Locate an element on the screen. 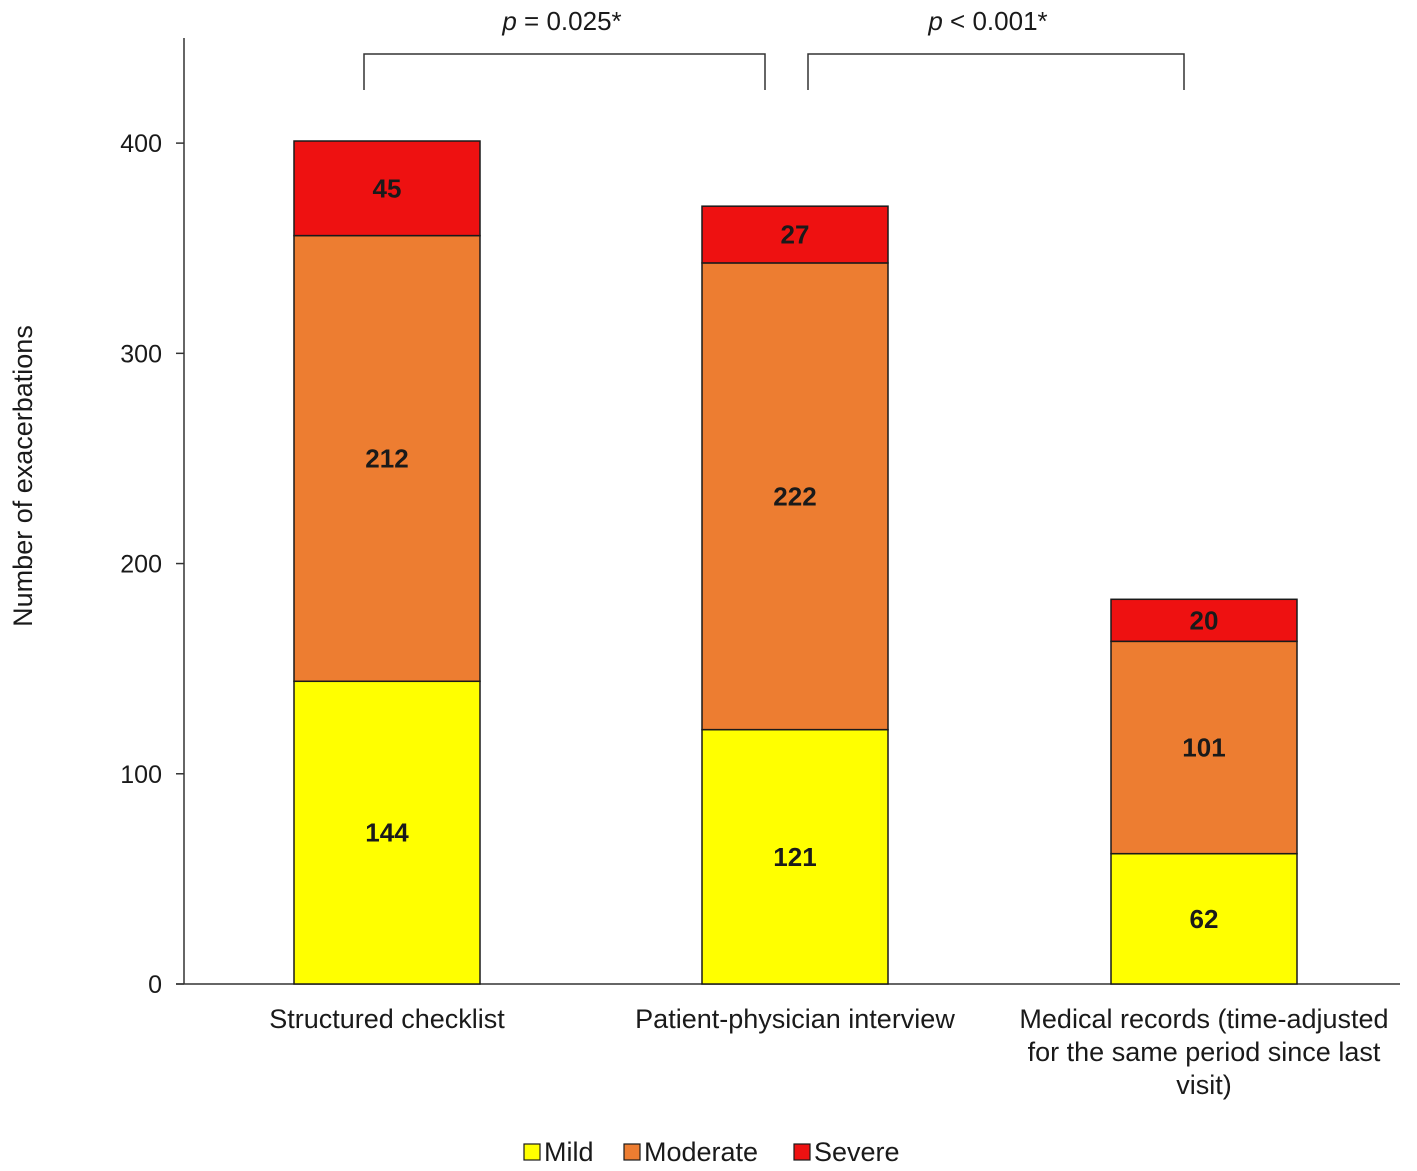  legend: Mild Moderate Severe is located at coordinates (711, 1152).